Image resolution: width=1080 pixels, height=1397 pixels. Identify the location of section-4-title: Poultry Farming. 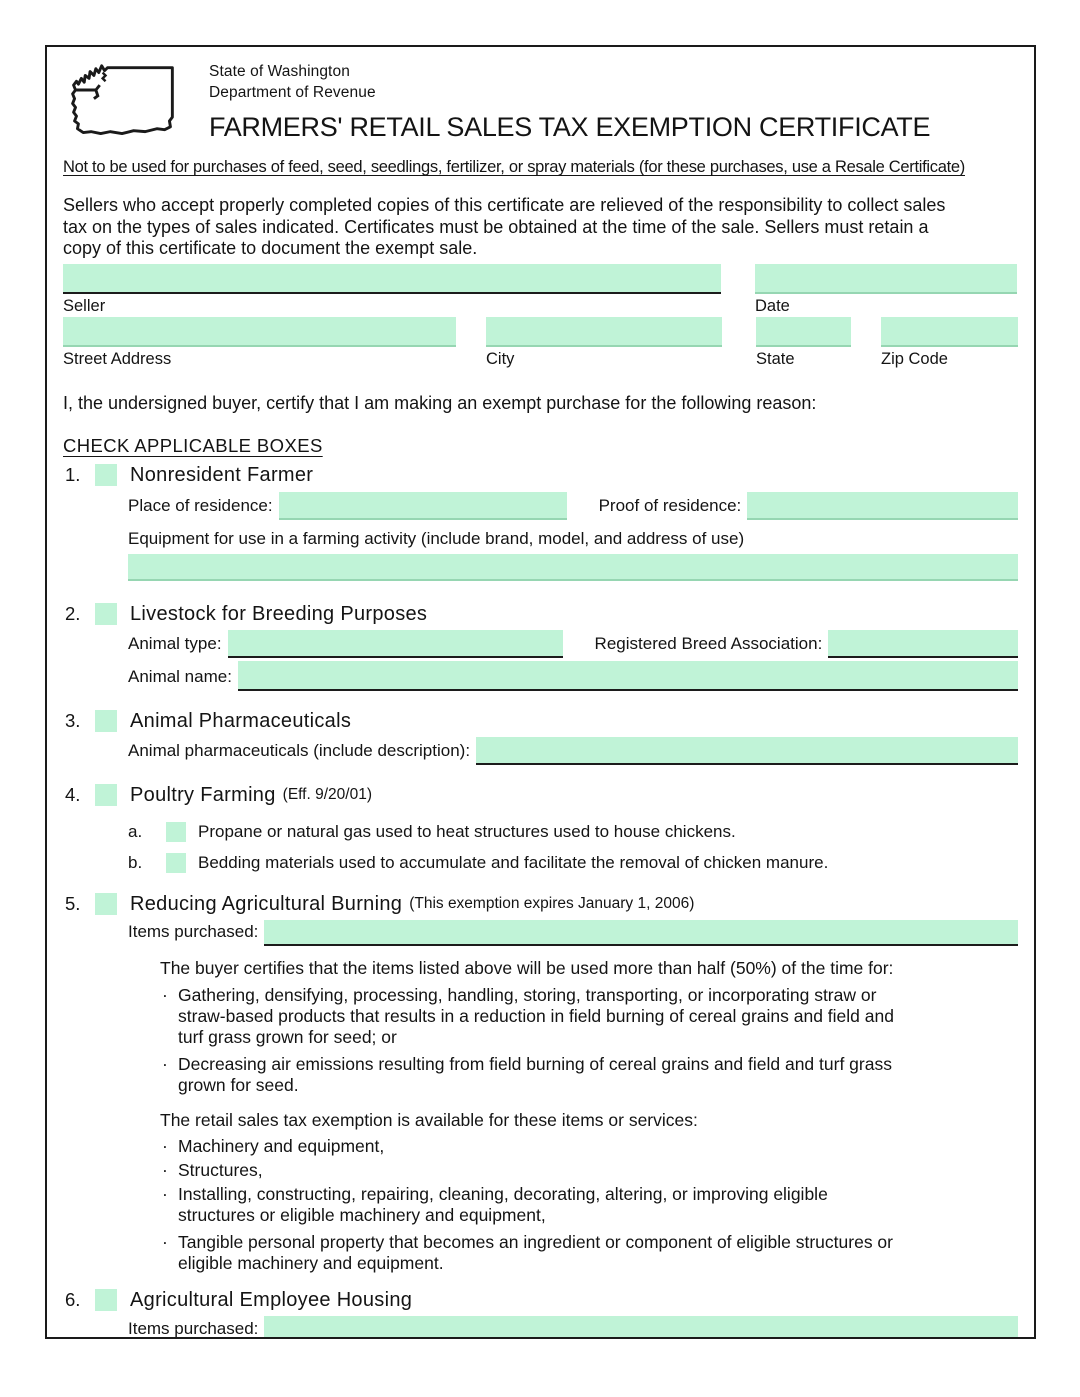
(203, 794).